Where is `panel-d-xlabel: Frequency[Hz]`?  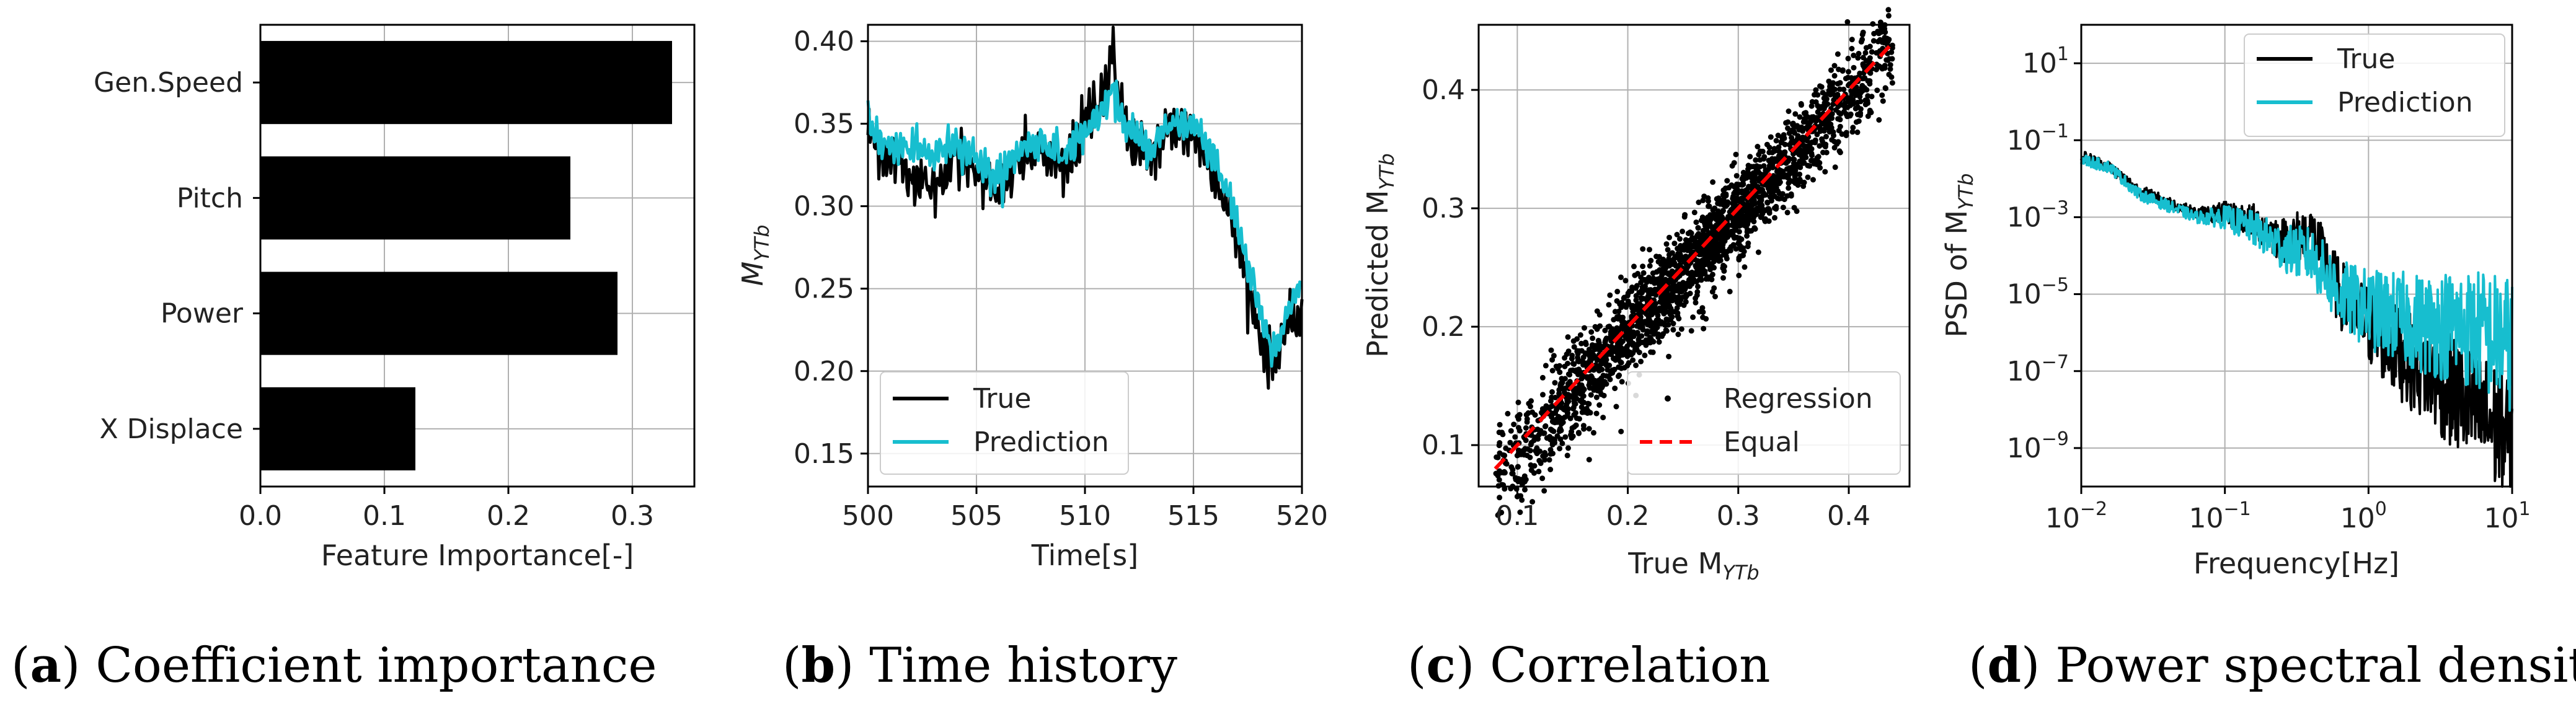
panel-d-xlabel: Frequency[Hz] is located at coordinates (2296, 563).